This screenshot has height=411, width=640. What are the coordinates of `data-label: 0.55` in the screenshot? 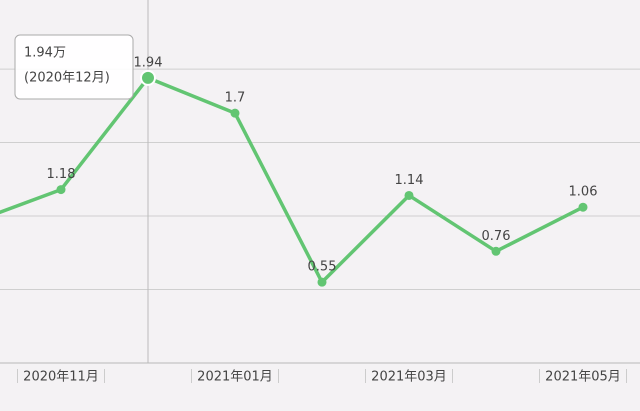 It's located at (322, 267).